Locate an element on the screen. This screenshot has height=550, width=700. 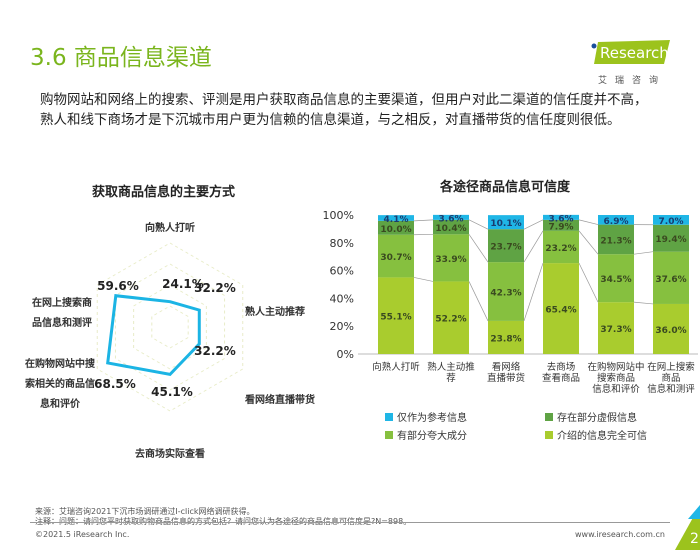
bar-data-label: 10.4% is located at coordinates (450, 229).